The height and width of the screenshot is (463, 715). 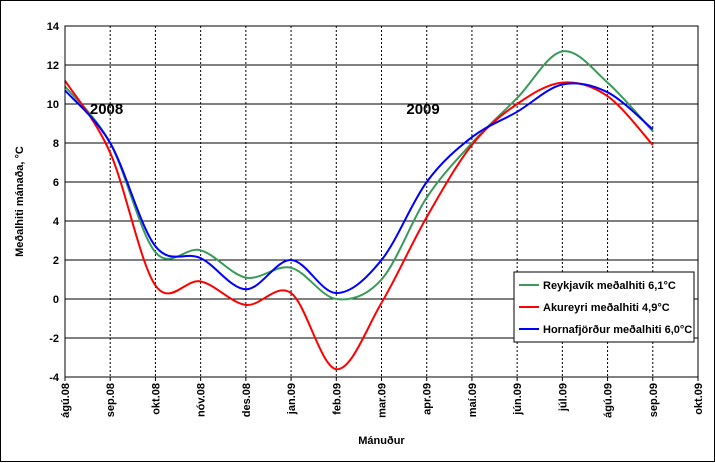 I want to click on legend-label-hornafjordur: Hornafjörður meðalhiti 6,0°C, so click(x=617, y=330).